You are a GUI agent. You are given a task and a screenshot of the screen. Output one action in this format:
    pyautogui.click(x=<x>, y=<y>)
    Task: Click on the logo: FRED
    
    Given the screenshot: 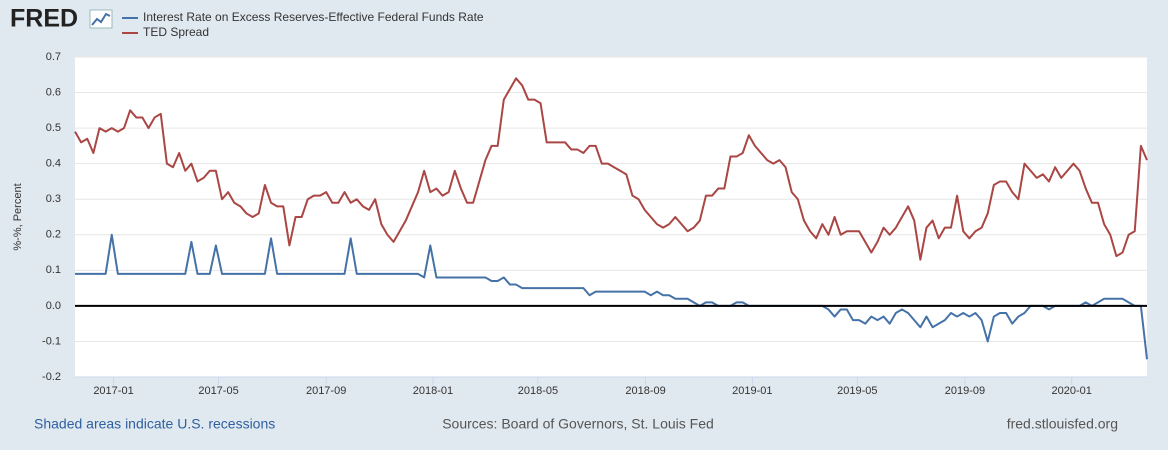 What is the action you would take?
    pyautogui.click(x=44, y=19)
    